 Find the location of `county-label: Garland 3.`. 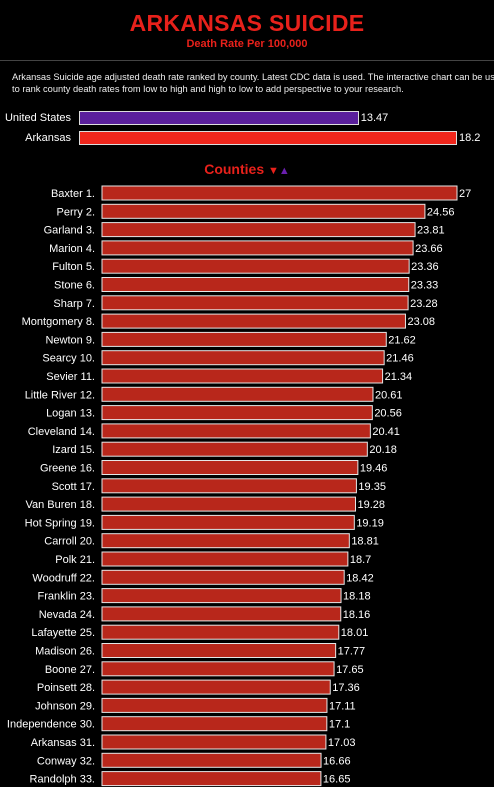

county-label: Garland 3. is located at coordinates (69, 231).